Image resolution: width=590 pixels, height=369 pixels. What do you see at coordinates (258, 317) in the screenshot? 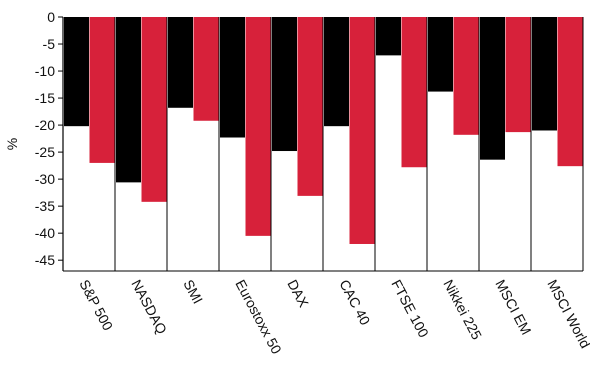
I see `x-tick-label-3: Eurostoxx 50` at bounding box center [258, 317].